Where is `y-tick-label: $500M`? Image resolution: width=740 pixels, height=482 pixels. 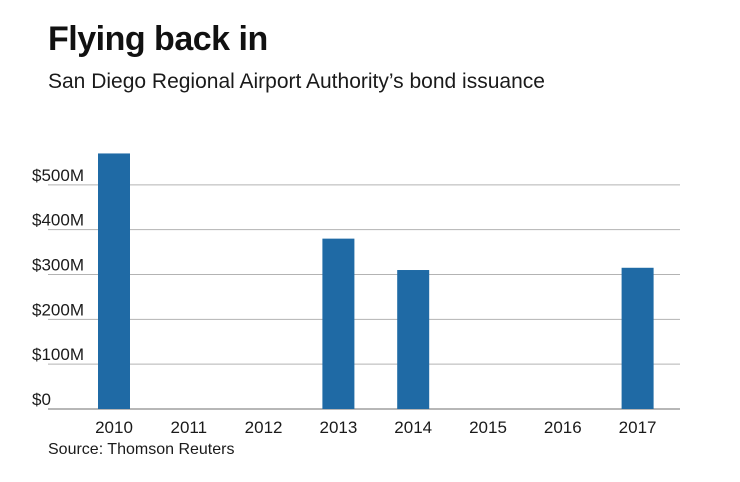
y-tick-label: $500M is located at coordinates (58, 175).